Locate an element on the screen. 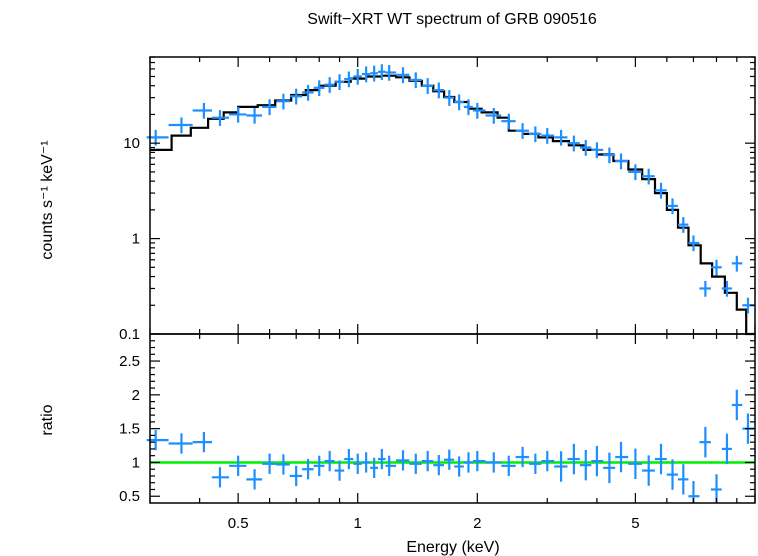 The width and height of the screenshot is (758, 556). y-tick-label-top: 10 is located at coordinates (131, 143).